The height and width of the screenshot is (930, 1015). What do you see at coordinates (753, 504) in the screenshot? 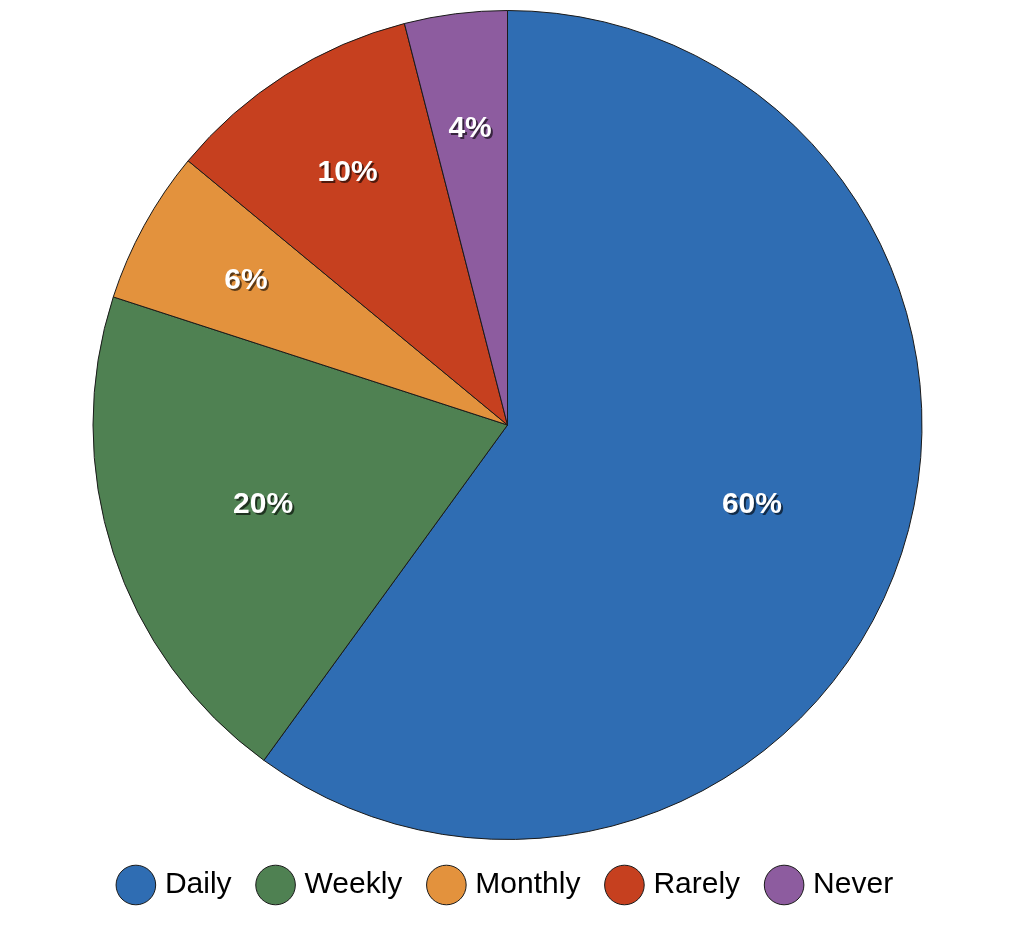
I see `data-label: 60%` at bounding box center [753, 504].